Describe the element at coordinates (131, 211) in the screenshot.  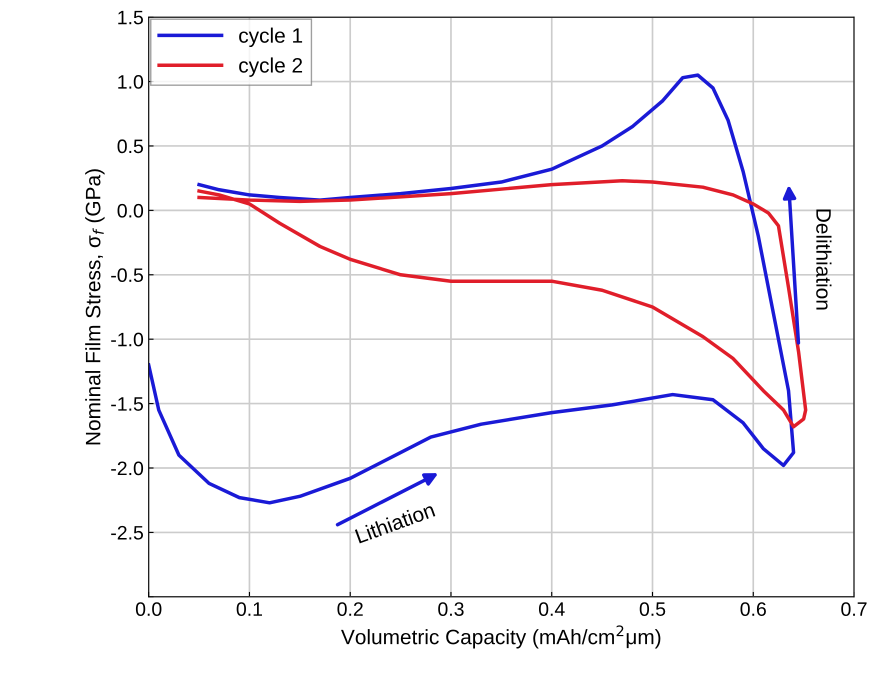
I see `y-tick-label: 0.0` at that location.